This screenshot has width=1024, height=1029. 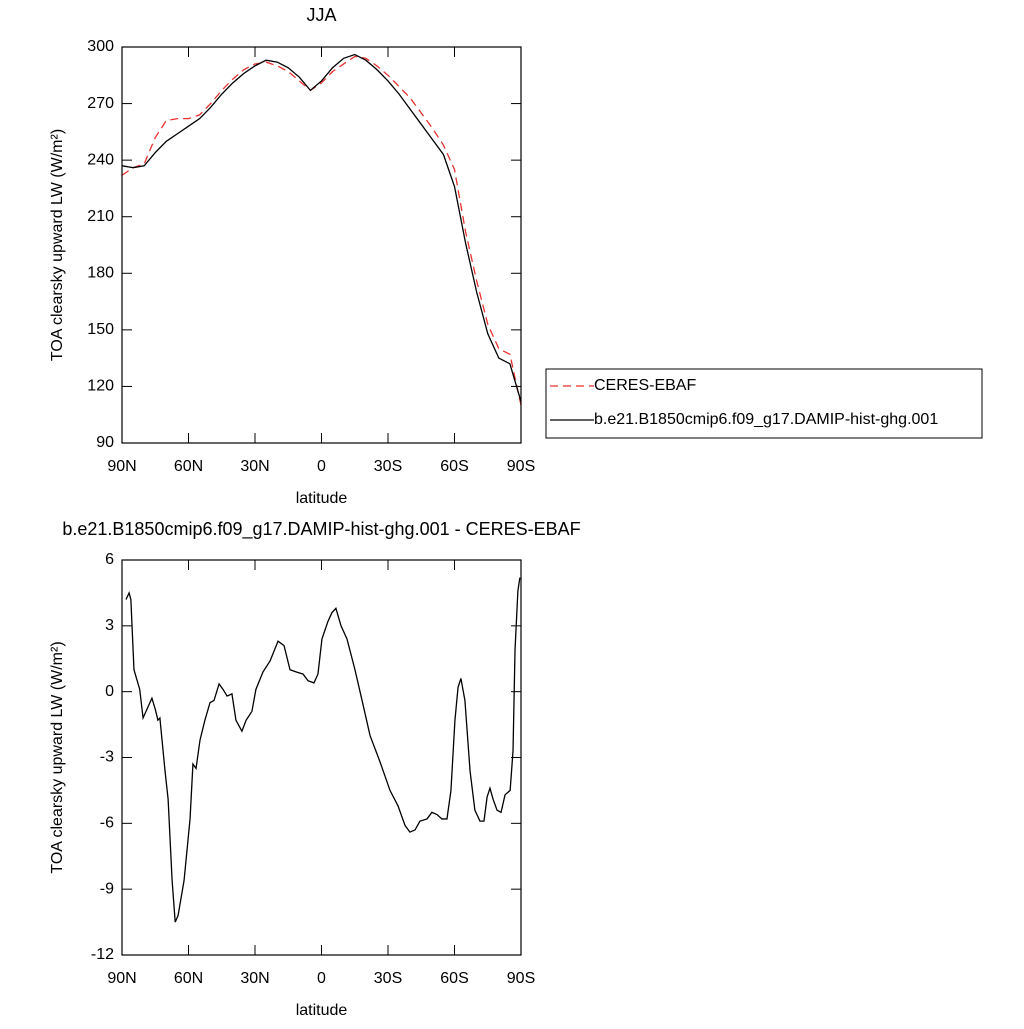 I want to click on y-tick-label: -12, so click(x=102, y=954).